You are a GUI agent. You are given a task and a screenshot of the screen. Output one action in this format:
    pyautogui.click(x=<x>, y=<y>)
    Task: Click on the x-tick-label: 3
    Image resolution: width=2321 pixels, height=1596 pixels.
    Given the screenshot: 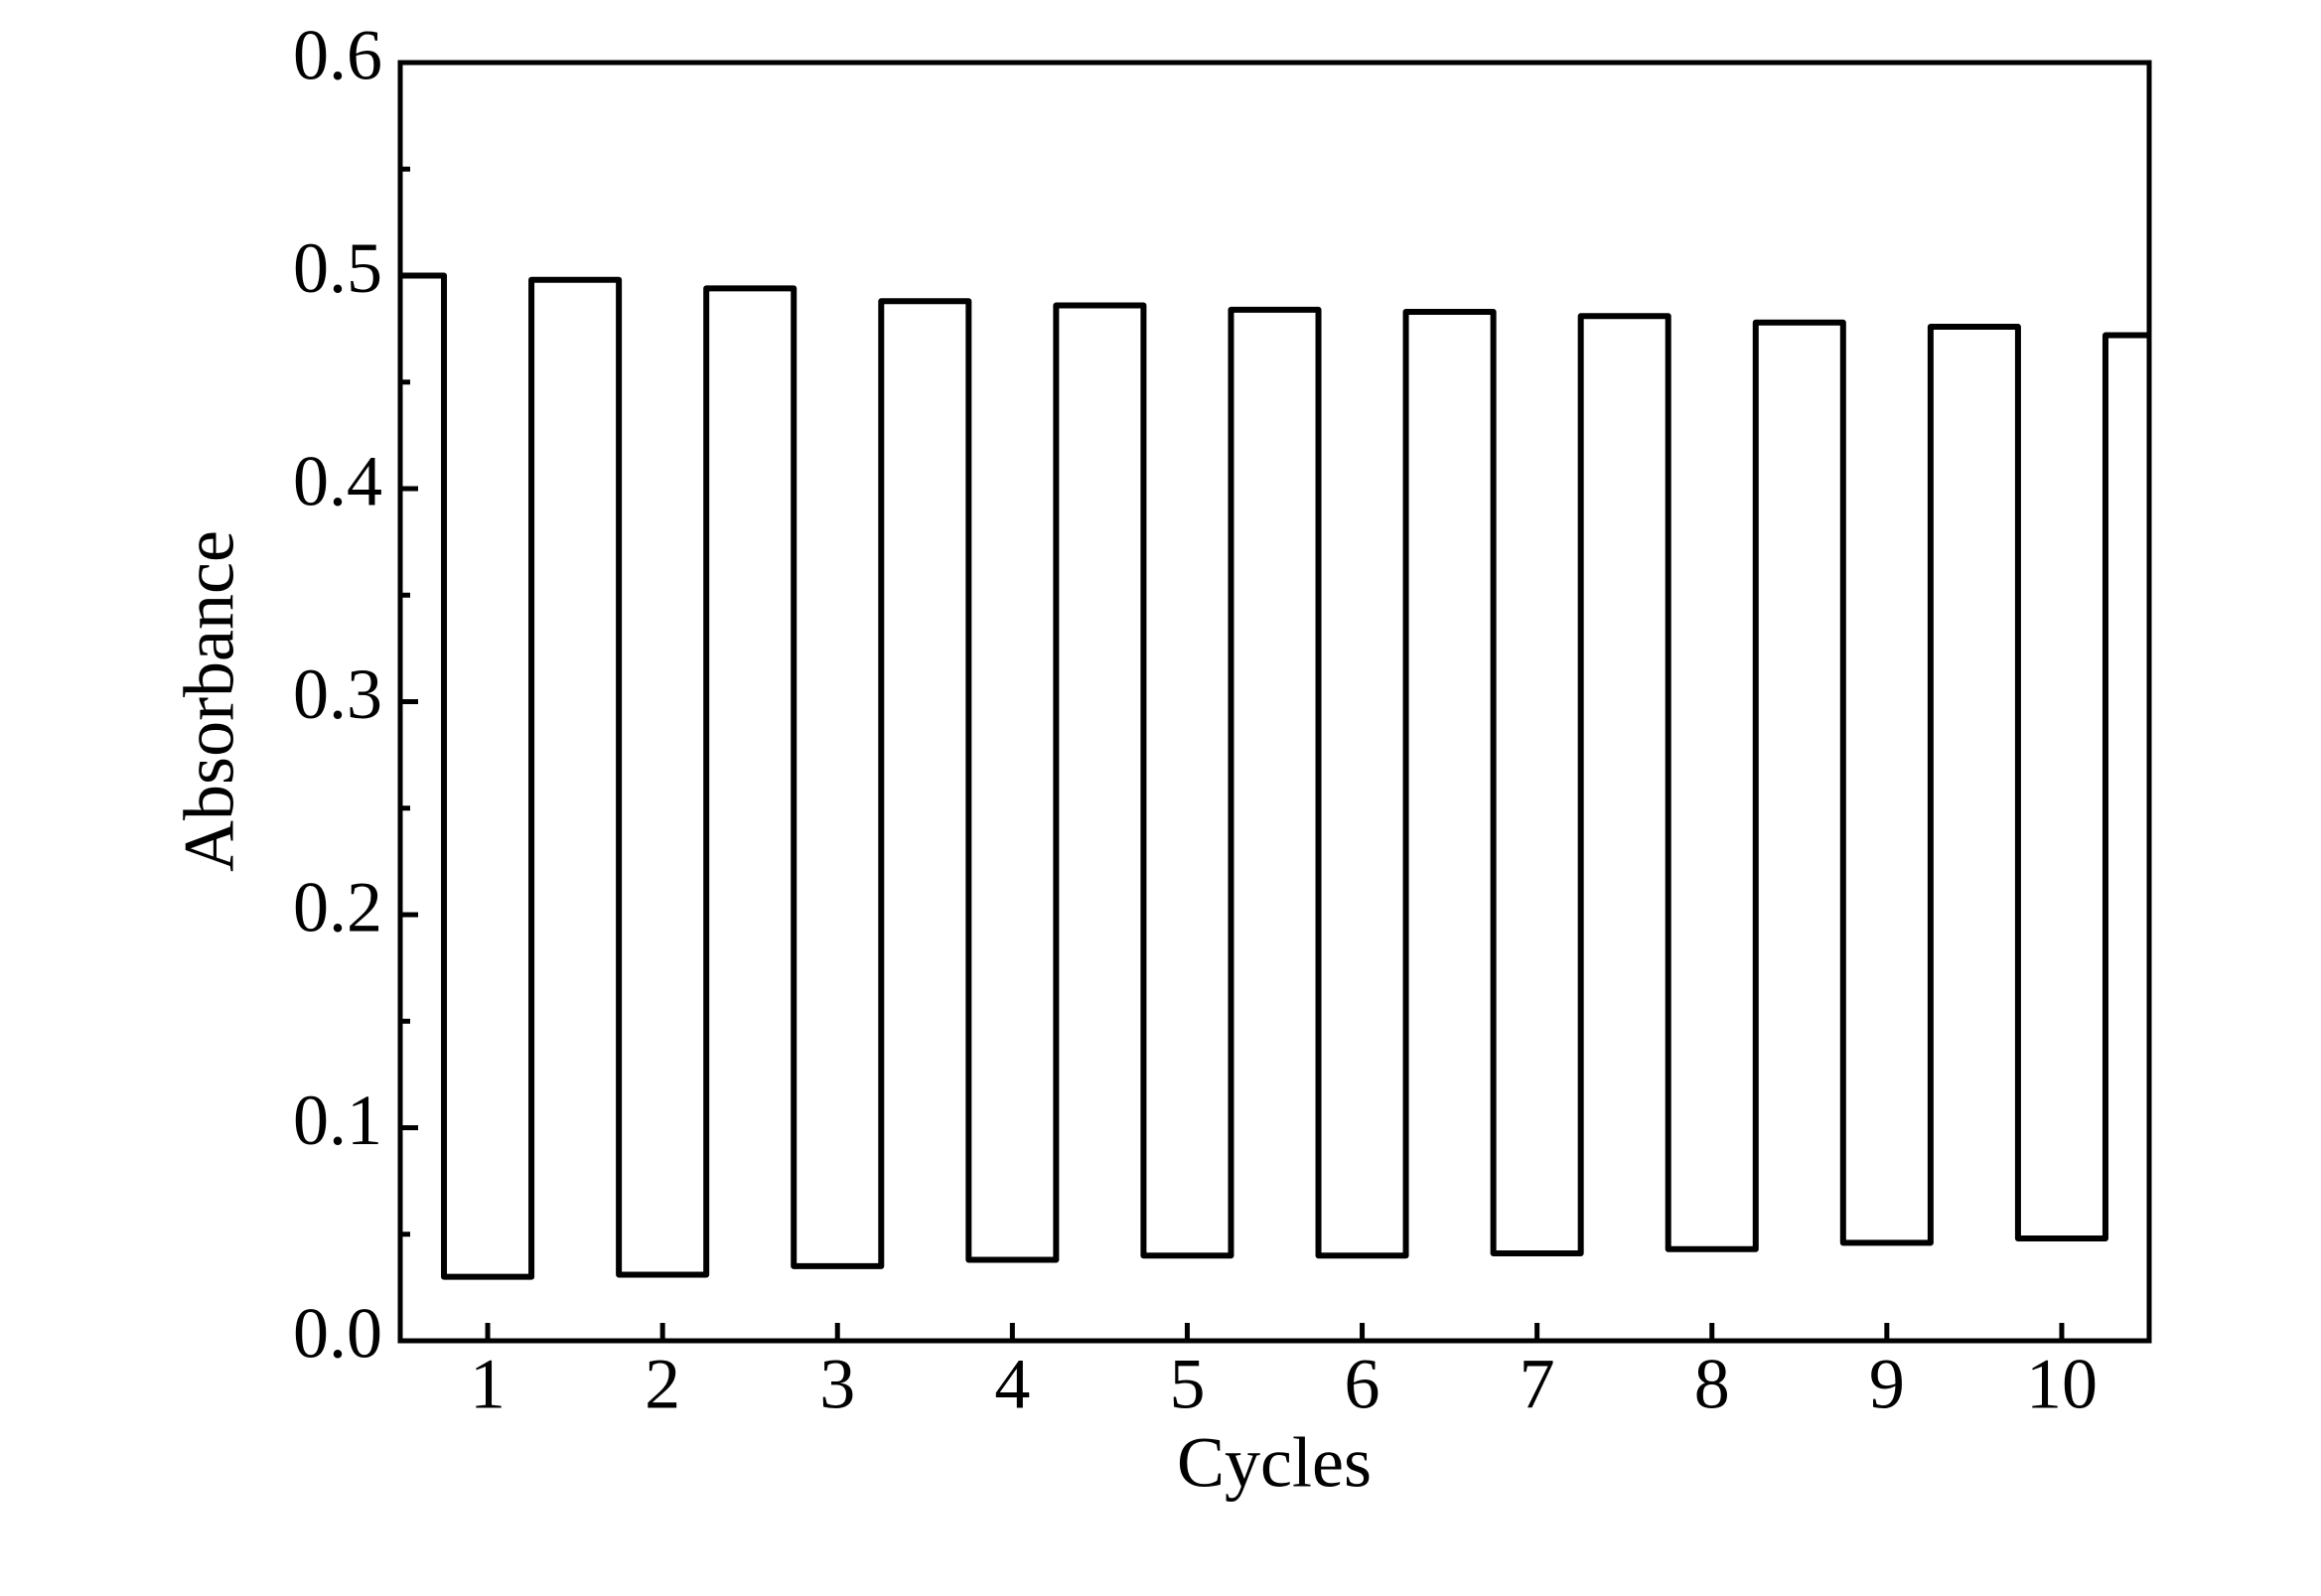 What is the action you would take?
    pyautogui.click(x=837, y=1385)
    